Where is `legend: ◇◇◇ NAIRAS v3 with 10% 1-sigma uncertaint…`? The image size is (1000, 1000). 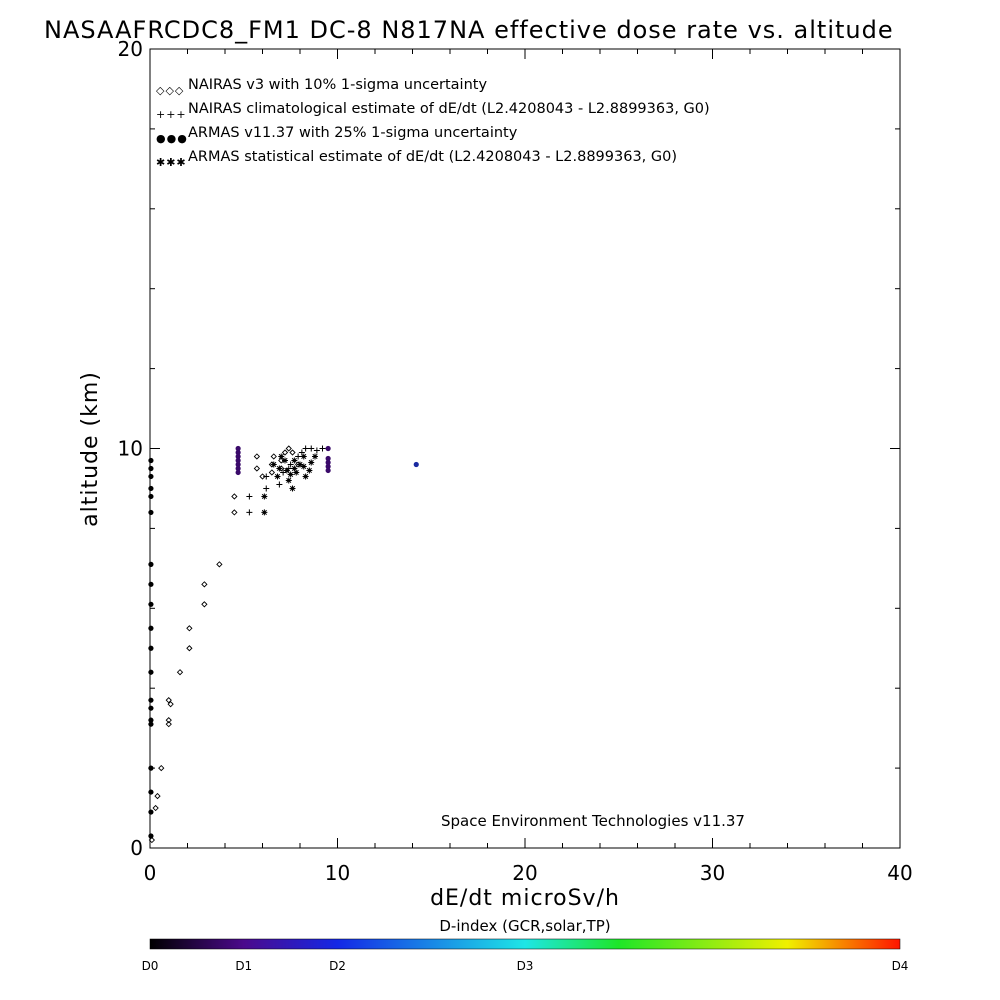 legend: ◇◇◇ NAIRAS v3 with 10% 1-sigma uncertaint… is located at coordinates (433, 123).